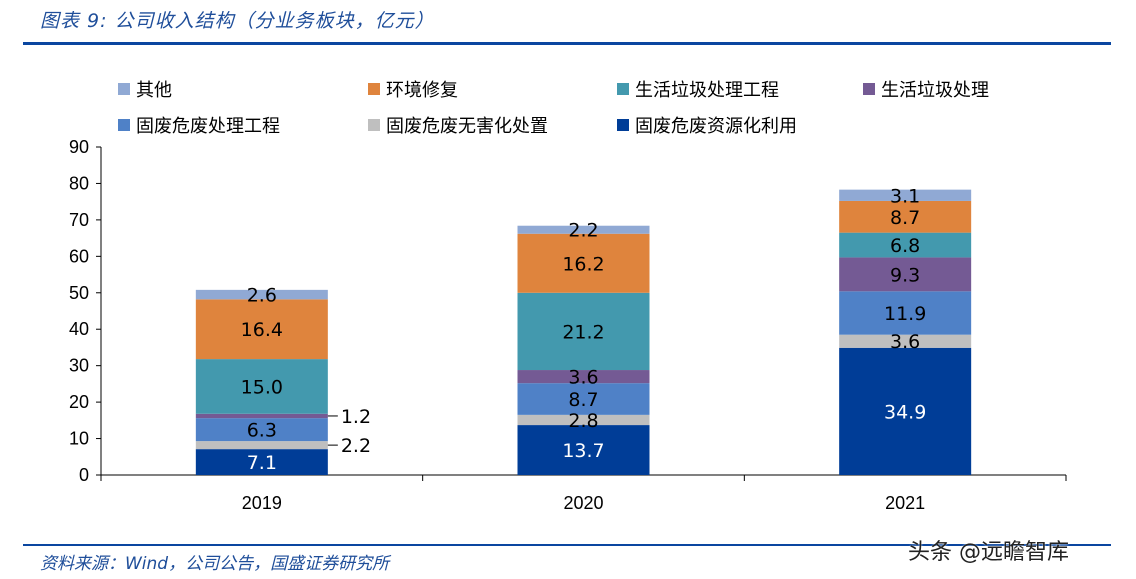 The width and height of the screenshot is (1136, 579). What do you see at coordinates (154, 90) in the screenshot?
I see `legend-label: 其他` at bounding box center [154, 90].